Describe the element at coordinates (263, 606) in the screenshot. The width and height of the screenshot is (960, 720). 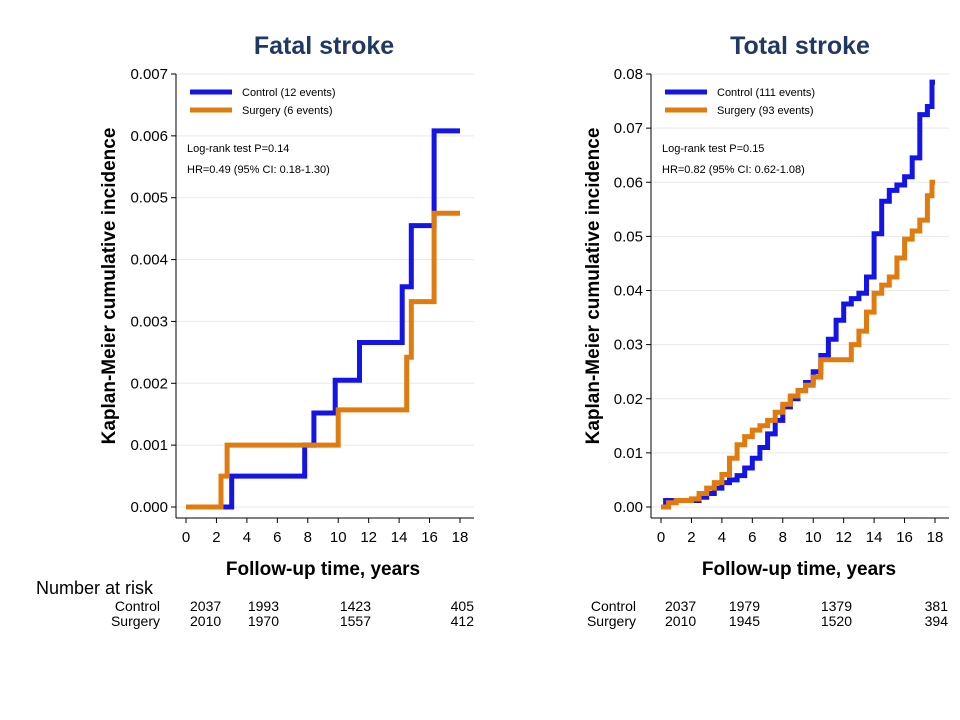
I see `risk-value: 1993` at that location.